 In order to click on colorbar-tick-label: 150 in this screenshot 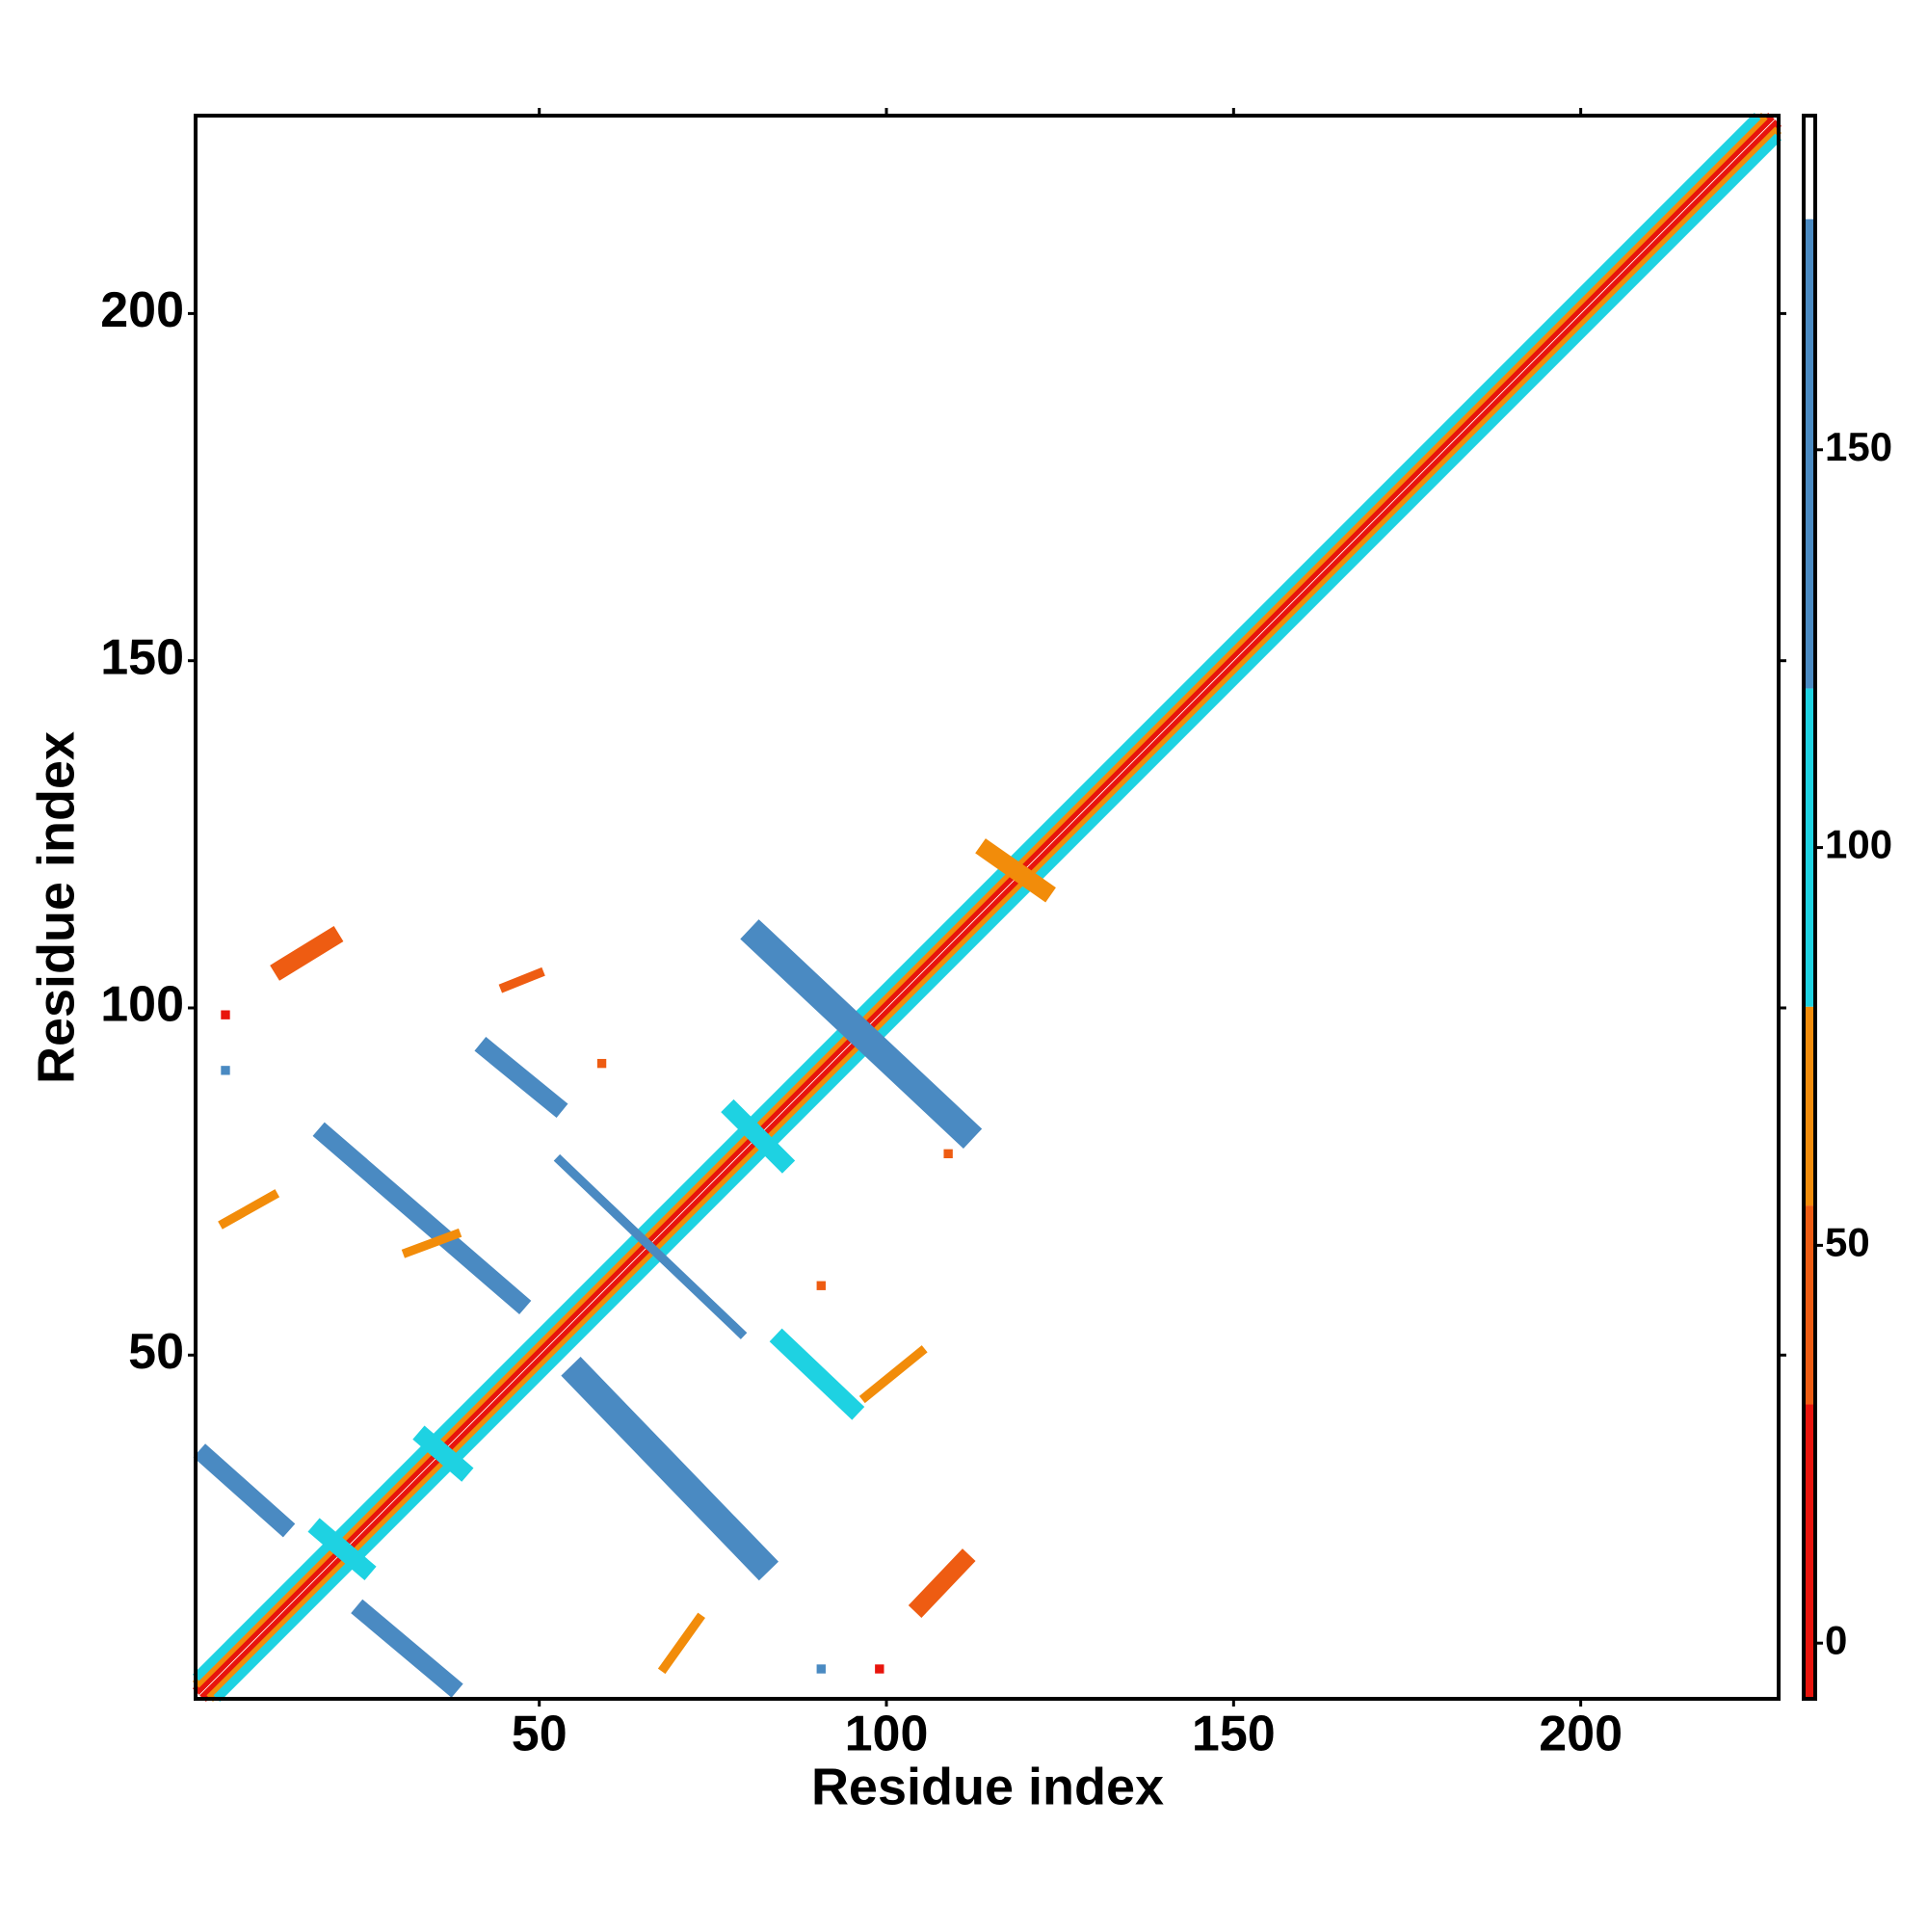, I will do `click(1859, 446)`.